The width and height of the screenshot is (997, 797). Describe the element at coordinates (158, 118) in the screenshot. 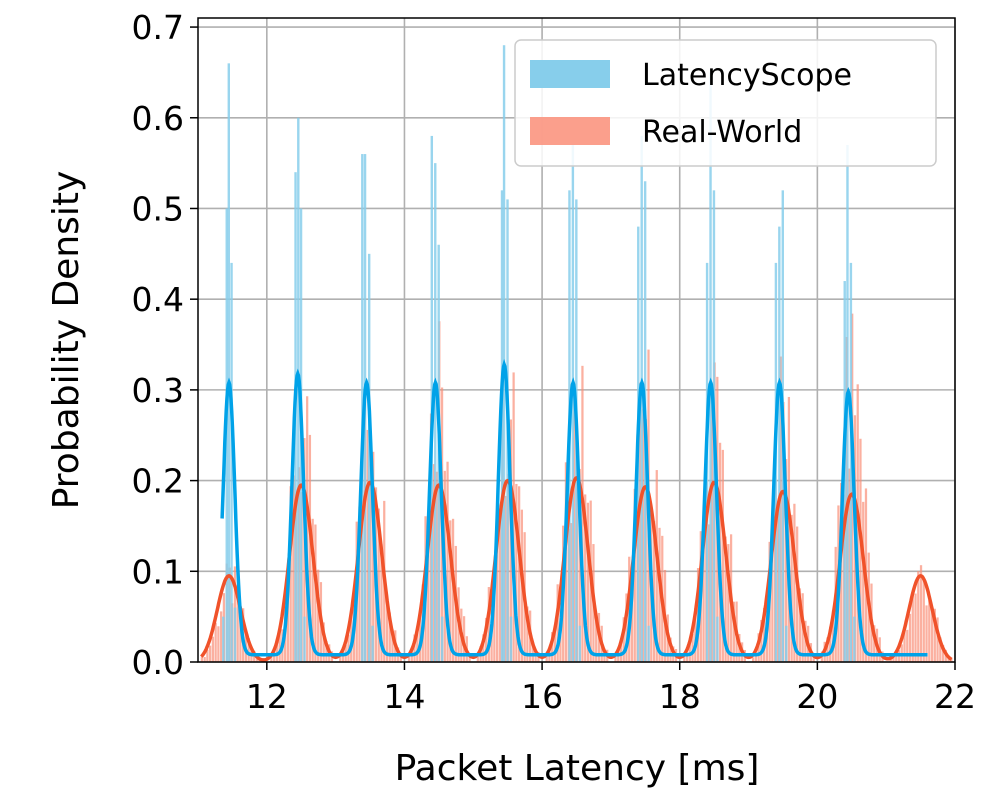

I see `y-tick-label: 0.6` at that location.